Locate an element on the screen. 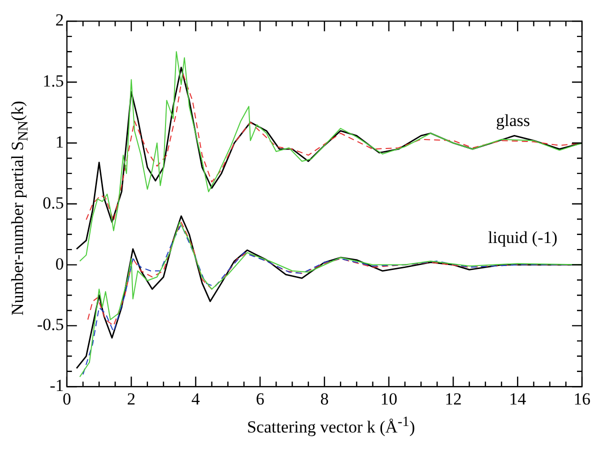  y-tick-label: -0.5 is located at coordinates (50, 324).